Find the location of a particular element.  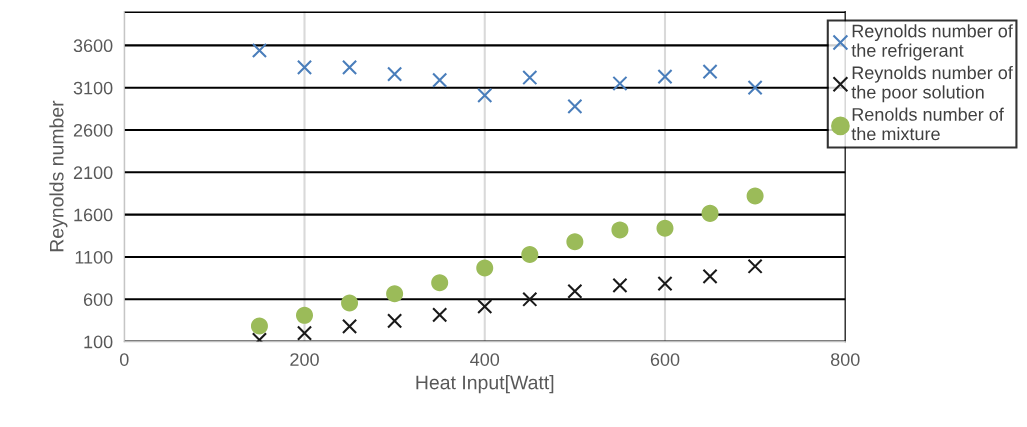

legend-label: Renolds number of the mixture is located at coordinates (927, 124).